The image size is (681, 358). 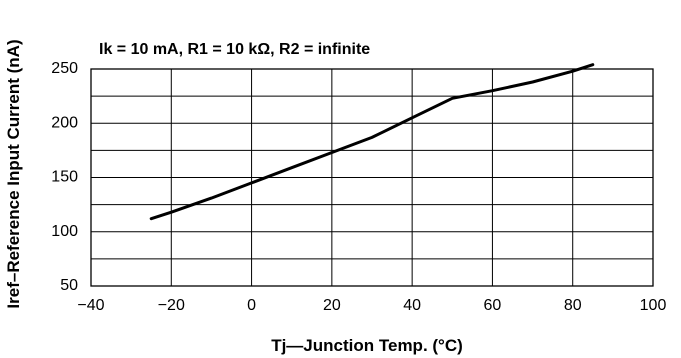 I want to click on chart-title: Ik = 10 mA, R1 = 10 kΩ, R2 = infinite, so click(x=234, y=49).